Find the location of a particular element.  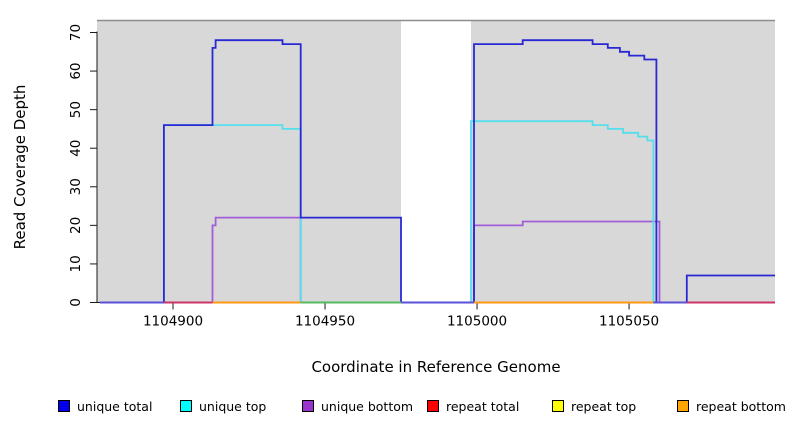

legend-item-repeat-bottom: repeat bottom is located at coordinates (731, 406).